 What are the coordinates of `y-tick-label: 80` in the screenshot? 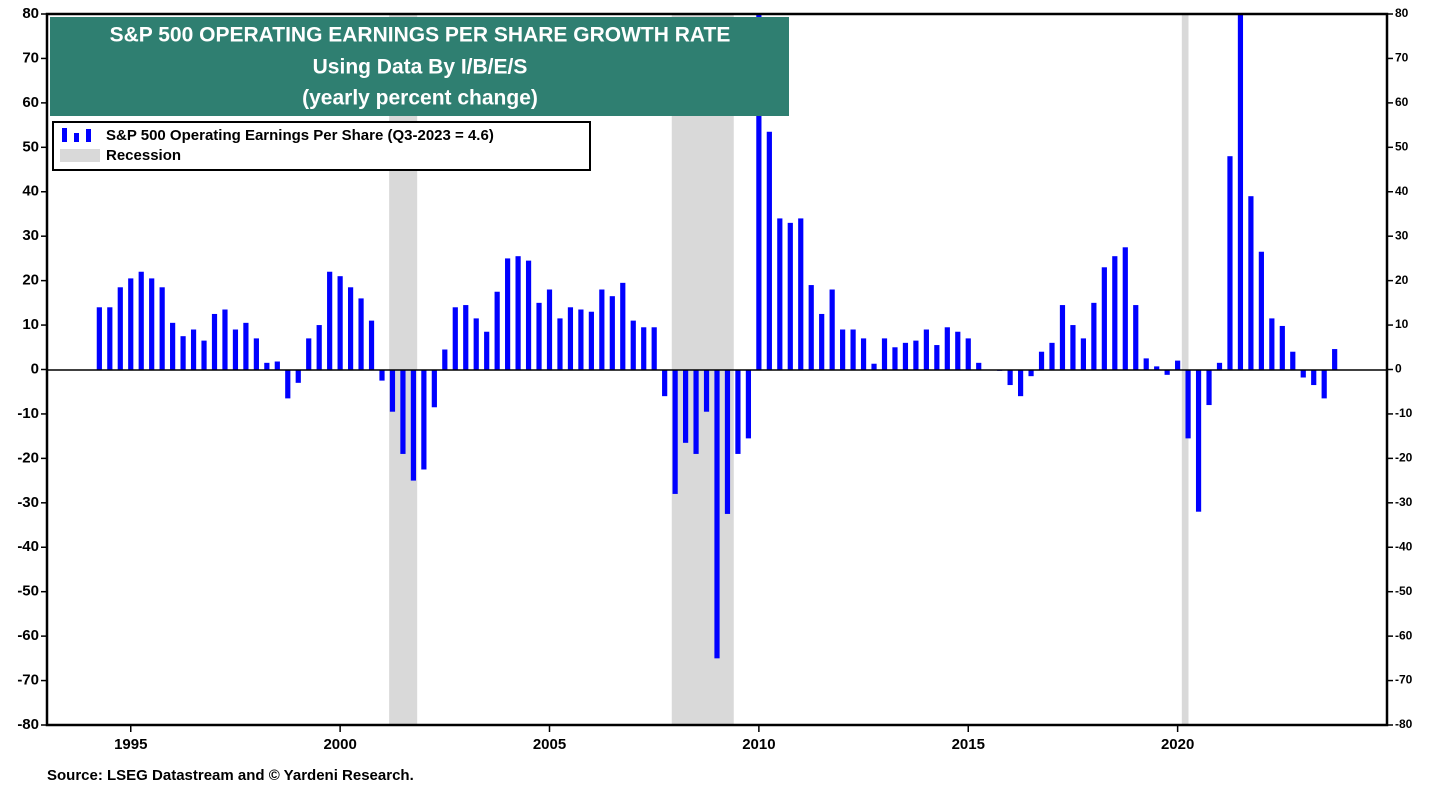 It's located at (1402, 13).